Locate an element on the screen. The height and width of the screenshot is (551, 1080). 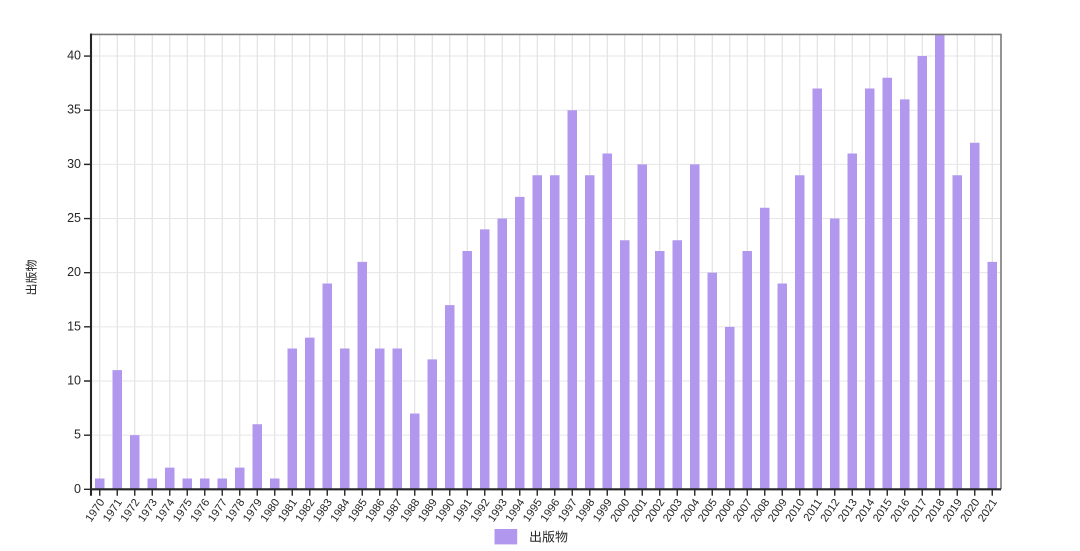
svg-text: 25 is located at coordinates (74, 218).